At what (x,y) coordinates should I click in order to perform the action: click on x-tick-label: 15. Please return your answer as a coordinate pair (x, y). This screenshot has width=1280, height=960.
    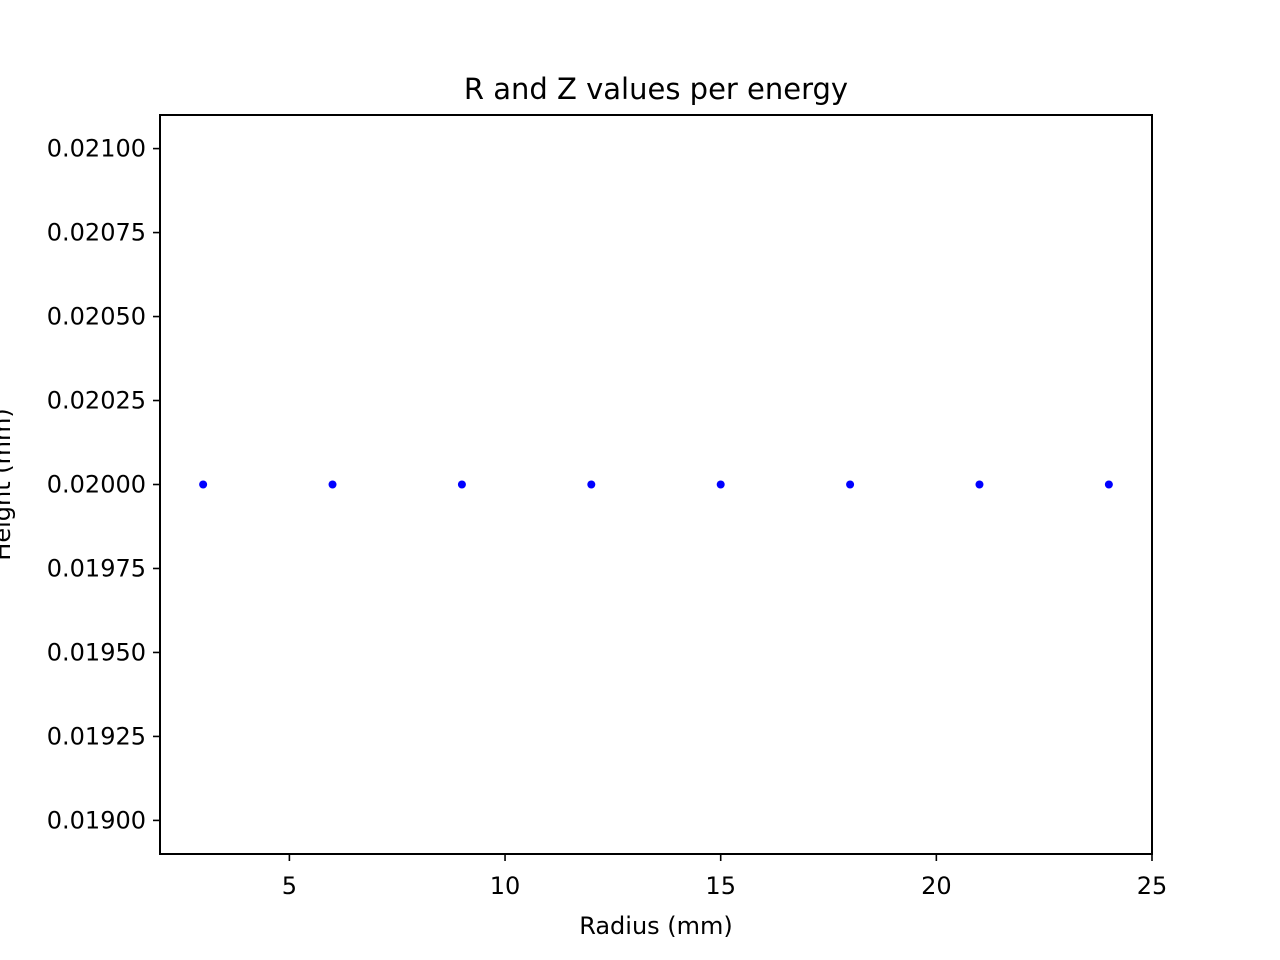
    Looking at the image, I should click on (720, 886).